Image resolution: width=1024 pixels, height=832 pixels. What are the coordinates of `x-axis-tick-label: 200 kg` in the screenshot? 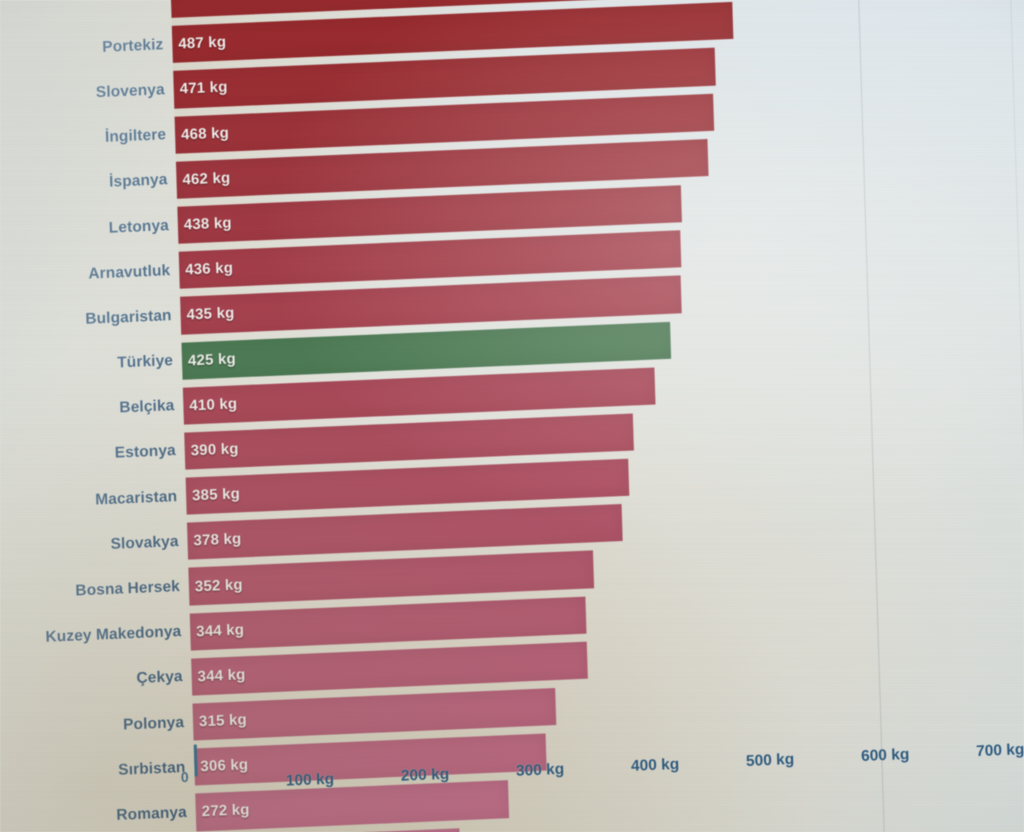 It's located at (425, 775).